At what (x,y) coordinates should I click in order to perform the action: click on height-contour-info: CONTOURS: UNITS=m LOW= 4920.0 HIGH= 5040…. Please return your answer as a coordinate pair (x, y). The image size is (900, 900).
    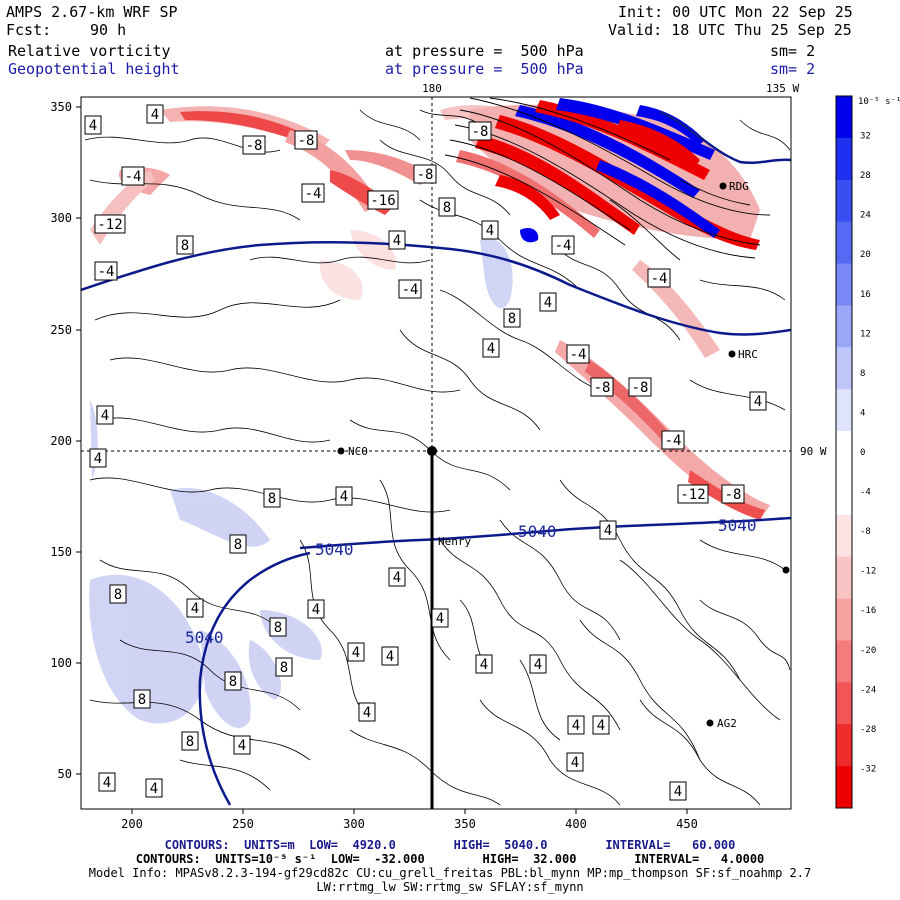
    Looking at the image, I should click on (450, 845).